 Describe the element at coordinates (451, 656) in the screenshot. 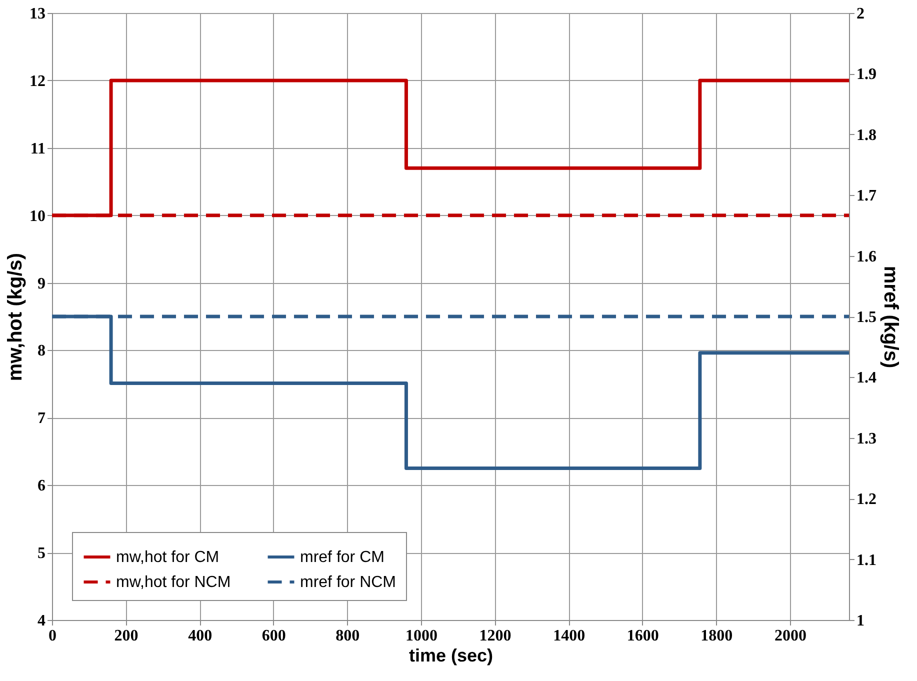

I see `x-axis-title: time (sec)` at that location.